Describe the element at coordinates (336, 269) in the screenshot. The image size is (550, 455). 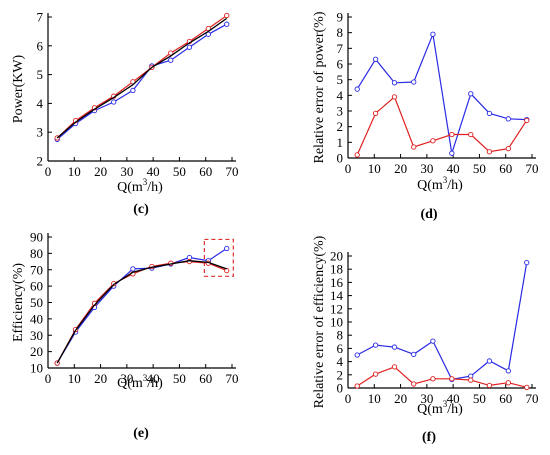
I see `y-tick-label: 18` at that location.